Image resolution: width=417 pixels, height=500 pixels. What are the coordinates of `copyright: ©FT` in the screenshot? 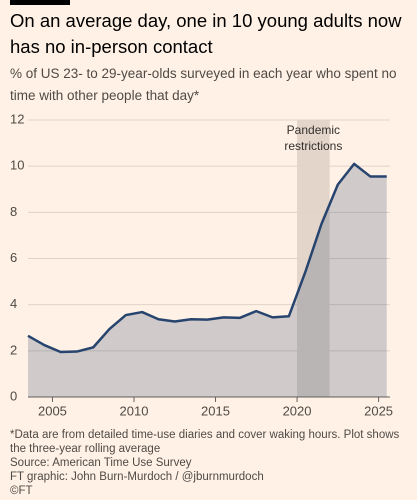 It's located at (21, 491).